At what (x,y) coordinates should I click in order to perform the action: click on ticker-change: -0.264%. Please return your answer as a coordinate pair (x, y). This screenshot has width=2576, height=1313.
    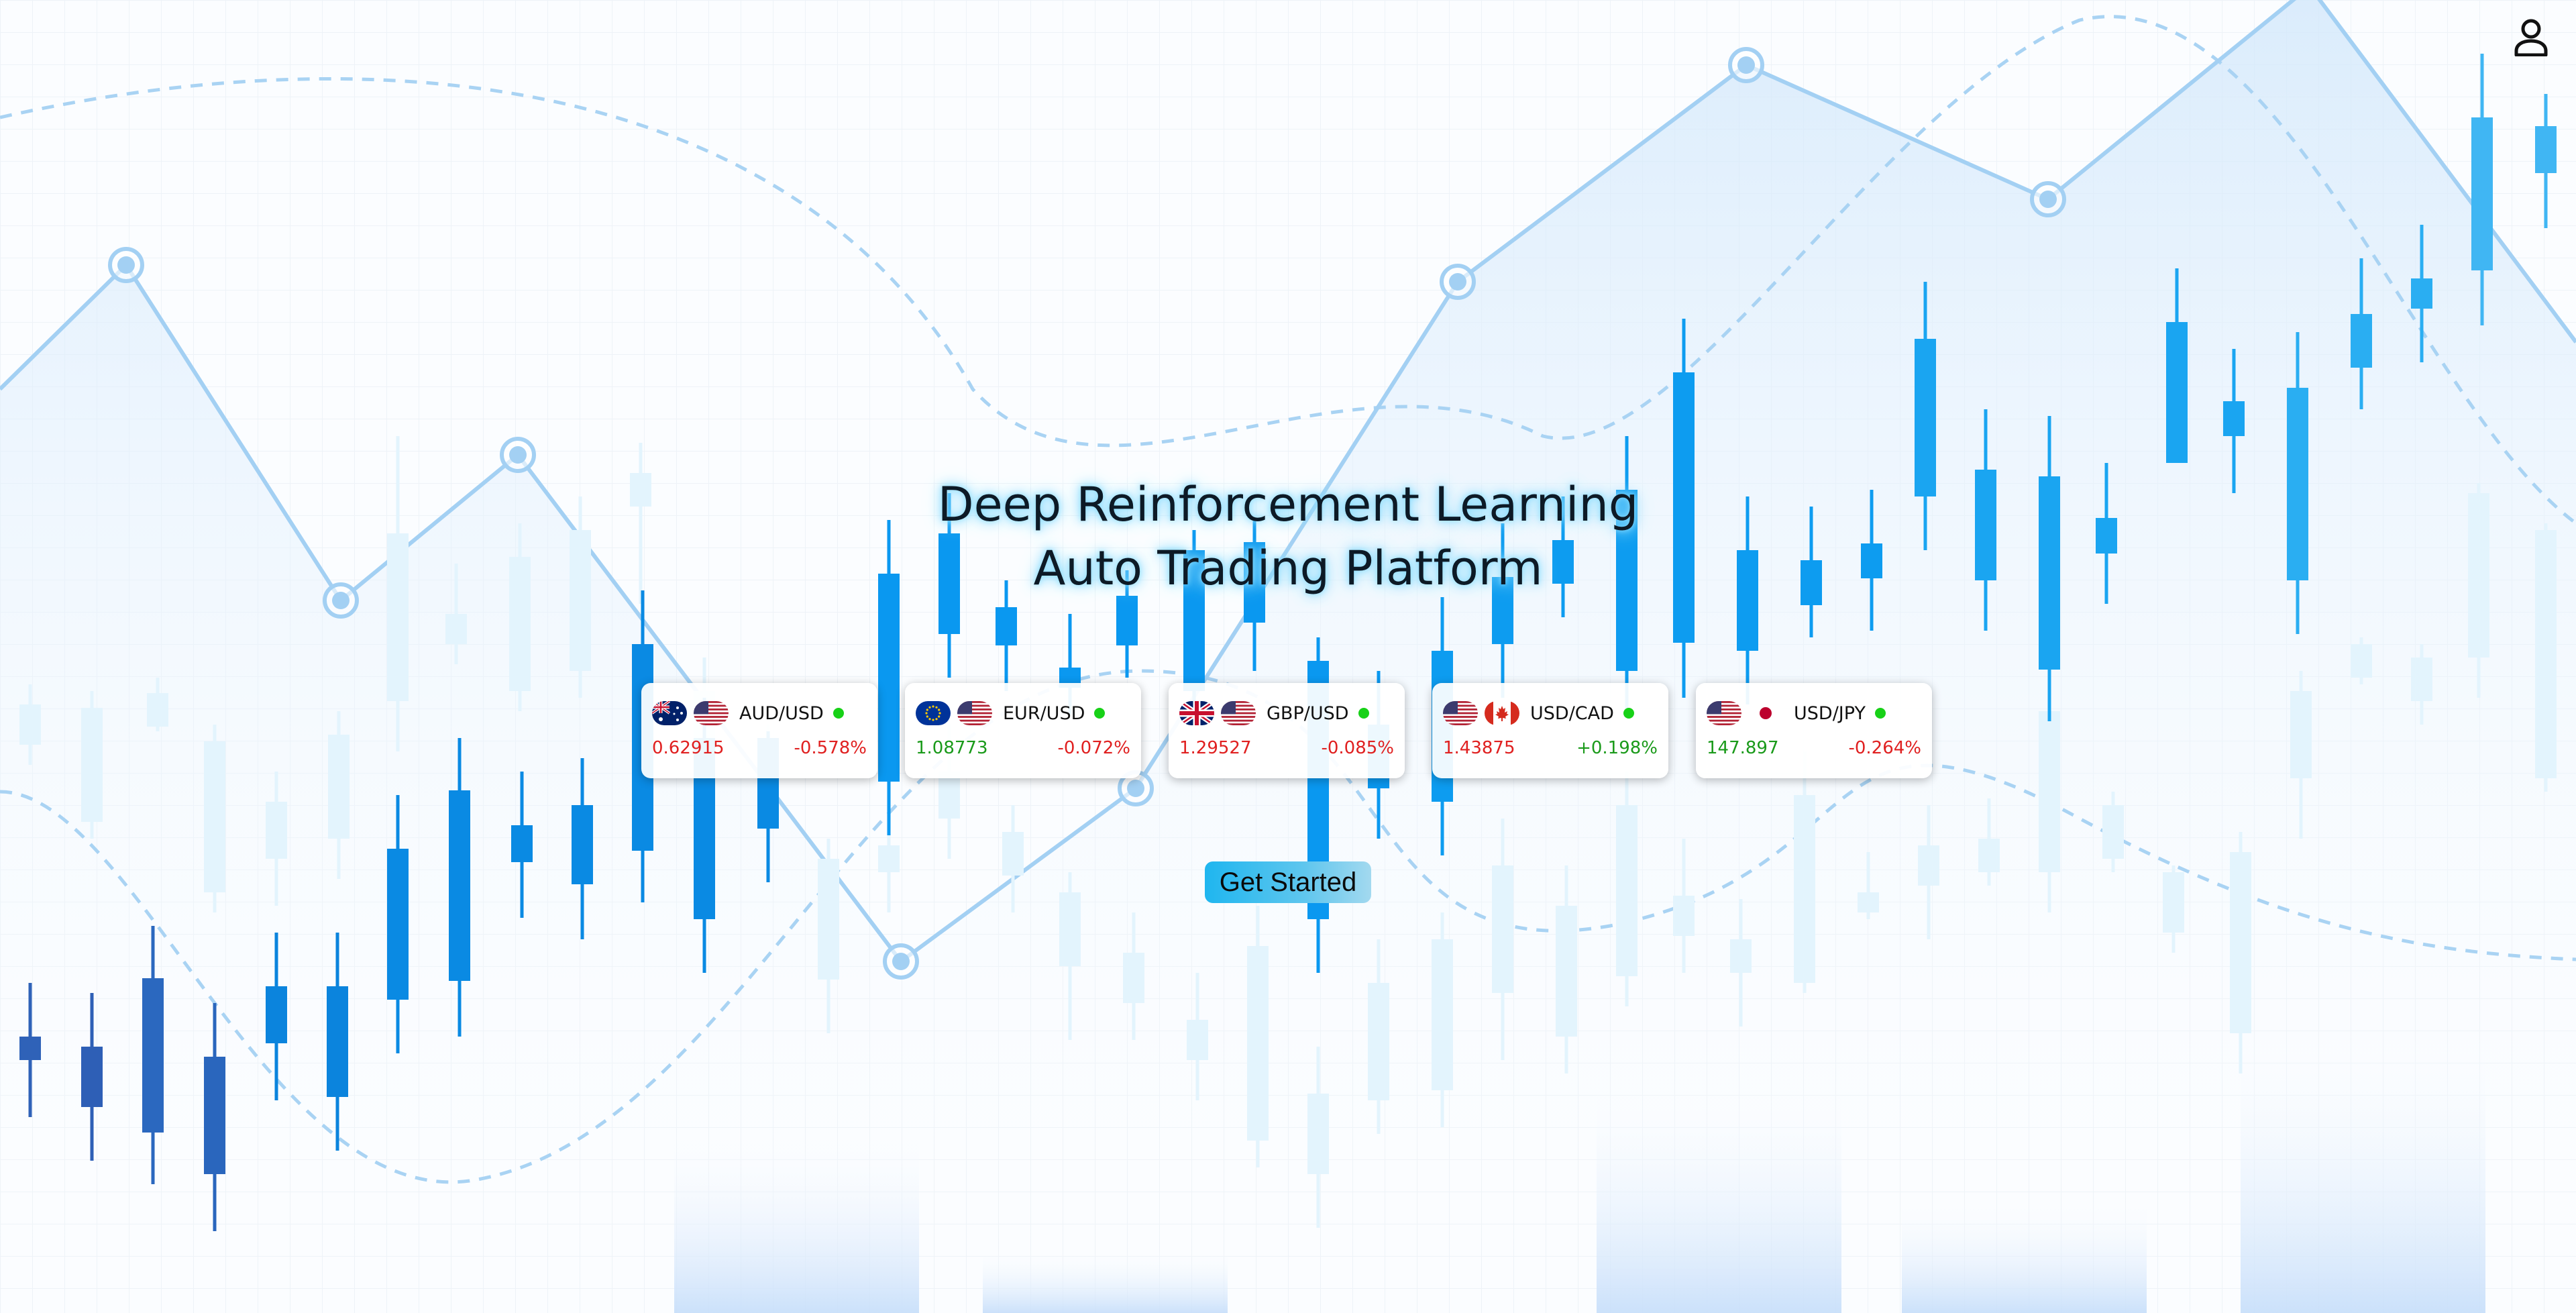
    Looking at the image, I should click on (1884, 748).